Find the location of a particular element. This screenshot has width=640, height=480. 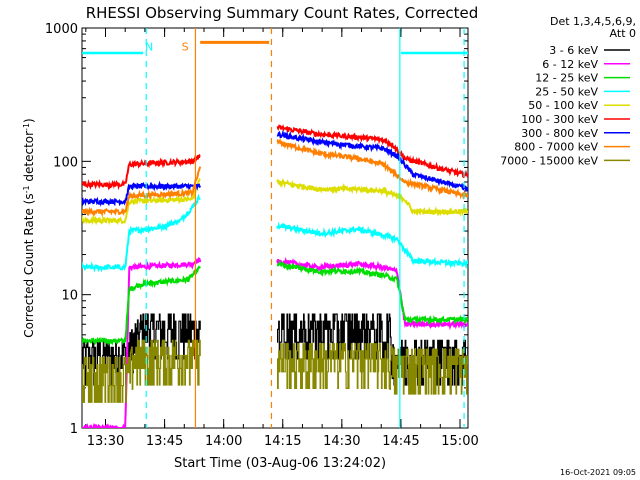

annotation-n: N is located at coordinates (149, 46).